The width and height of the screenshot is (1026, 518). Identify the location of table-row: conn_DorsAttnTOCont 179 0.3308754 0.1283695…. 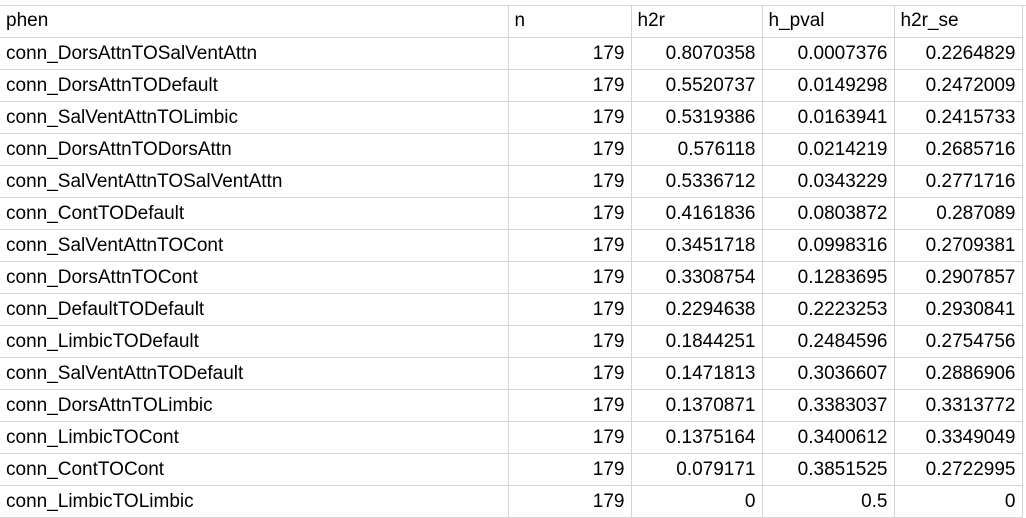
(511, 277).